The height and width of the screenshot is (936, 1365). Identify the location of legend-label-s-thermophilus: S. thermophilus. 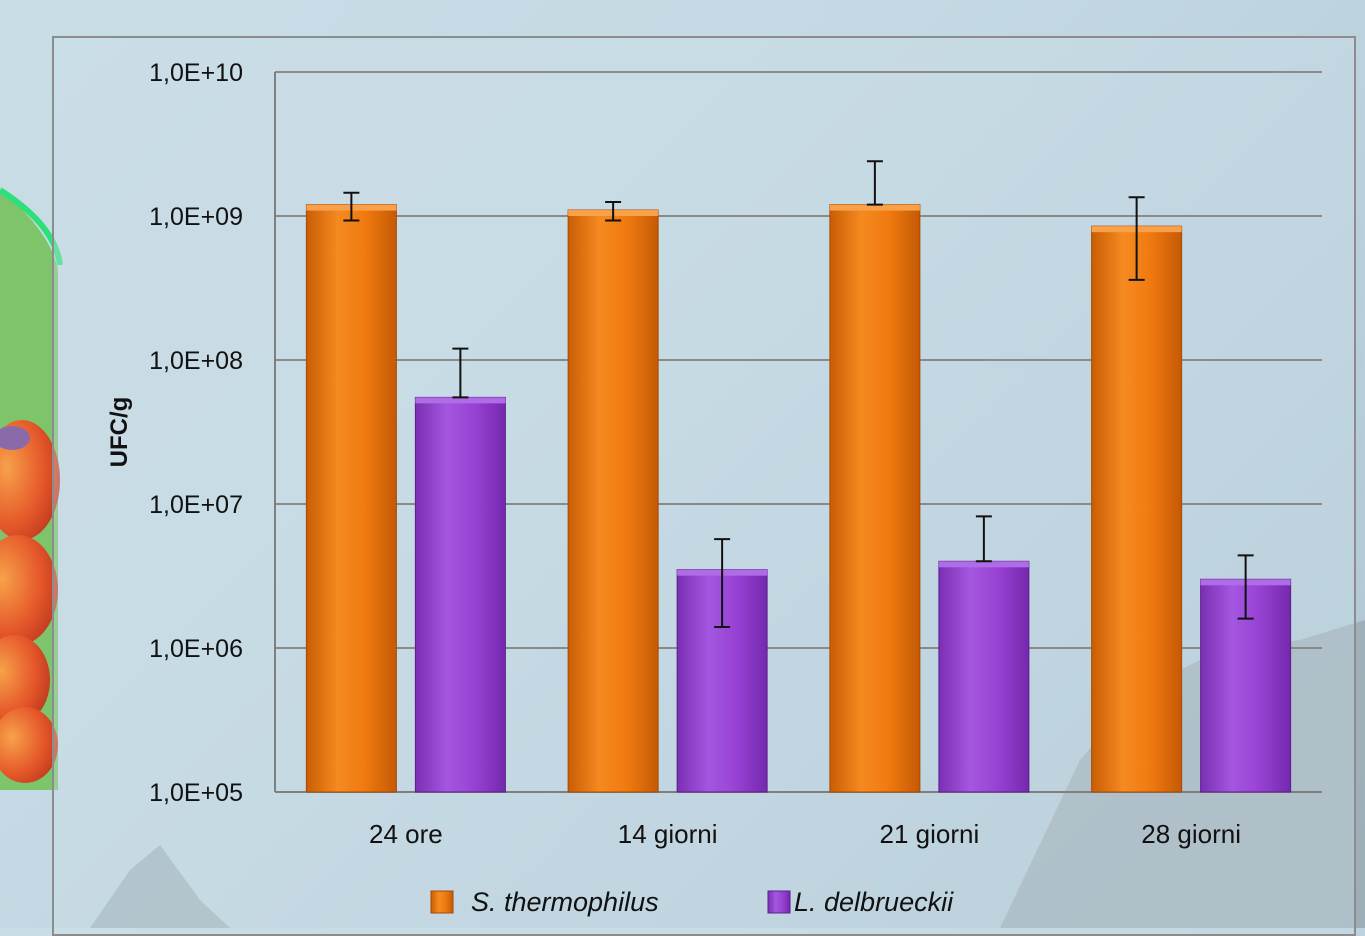
(565, 902).